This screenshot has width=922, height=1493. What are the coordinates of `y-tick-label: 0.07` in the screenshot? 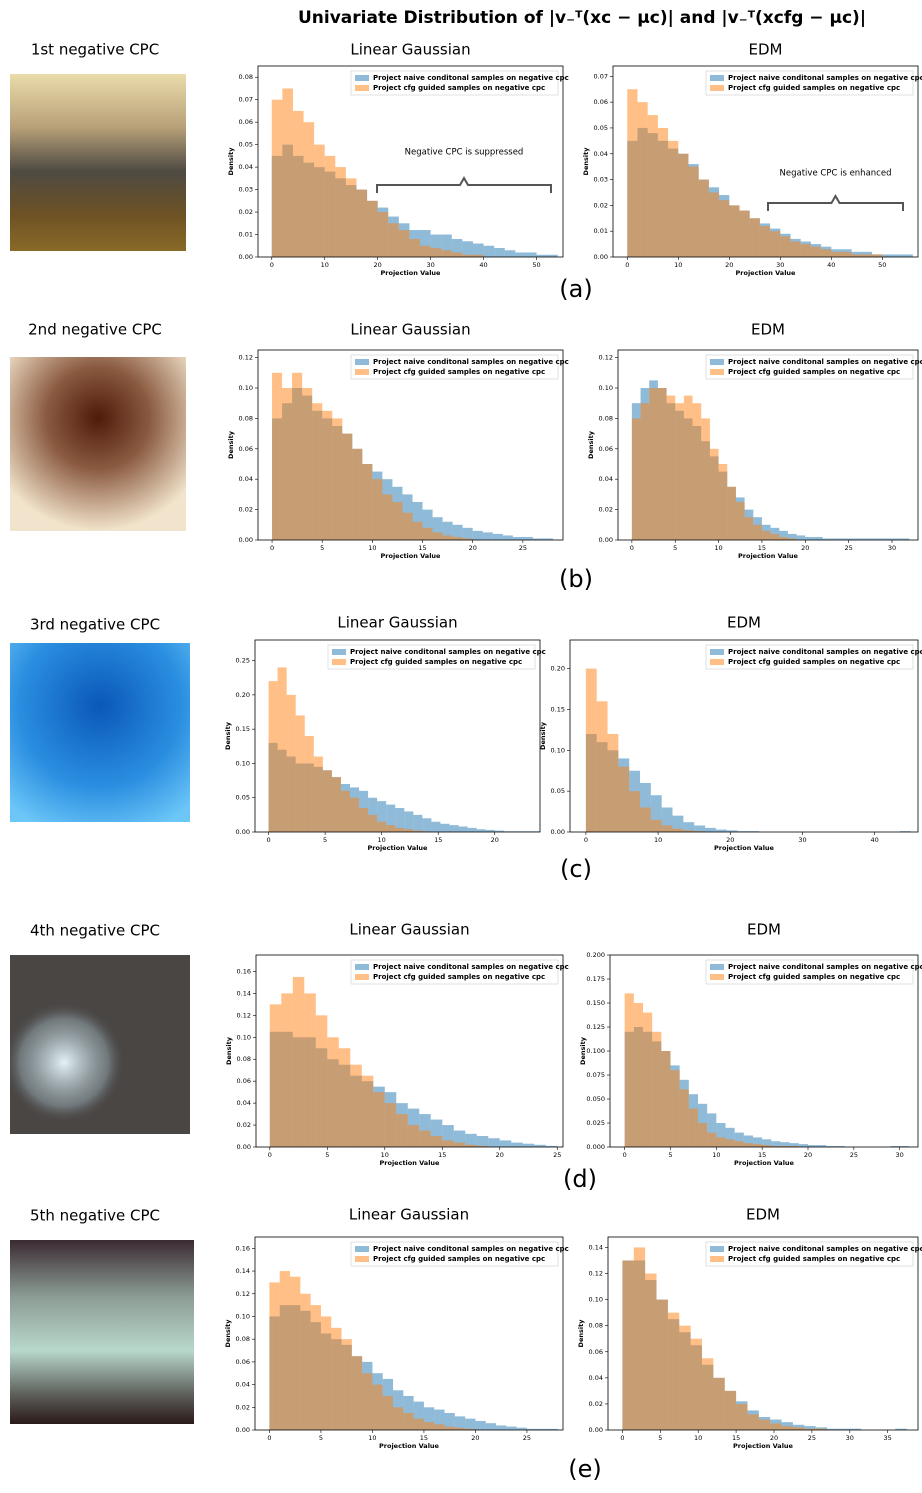 It's located at (601, 76).